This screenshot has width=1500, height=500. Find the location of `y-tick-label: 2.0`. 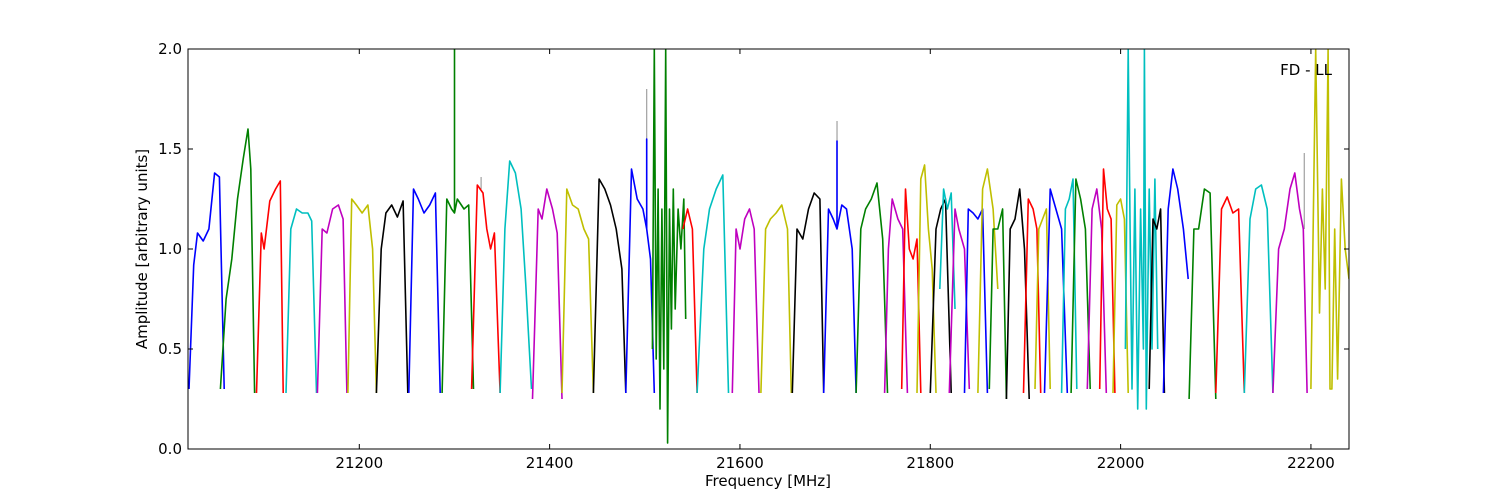

y-tick-label: 2.0 is located at coordinates (170, 49).